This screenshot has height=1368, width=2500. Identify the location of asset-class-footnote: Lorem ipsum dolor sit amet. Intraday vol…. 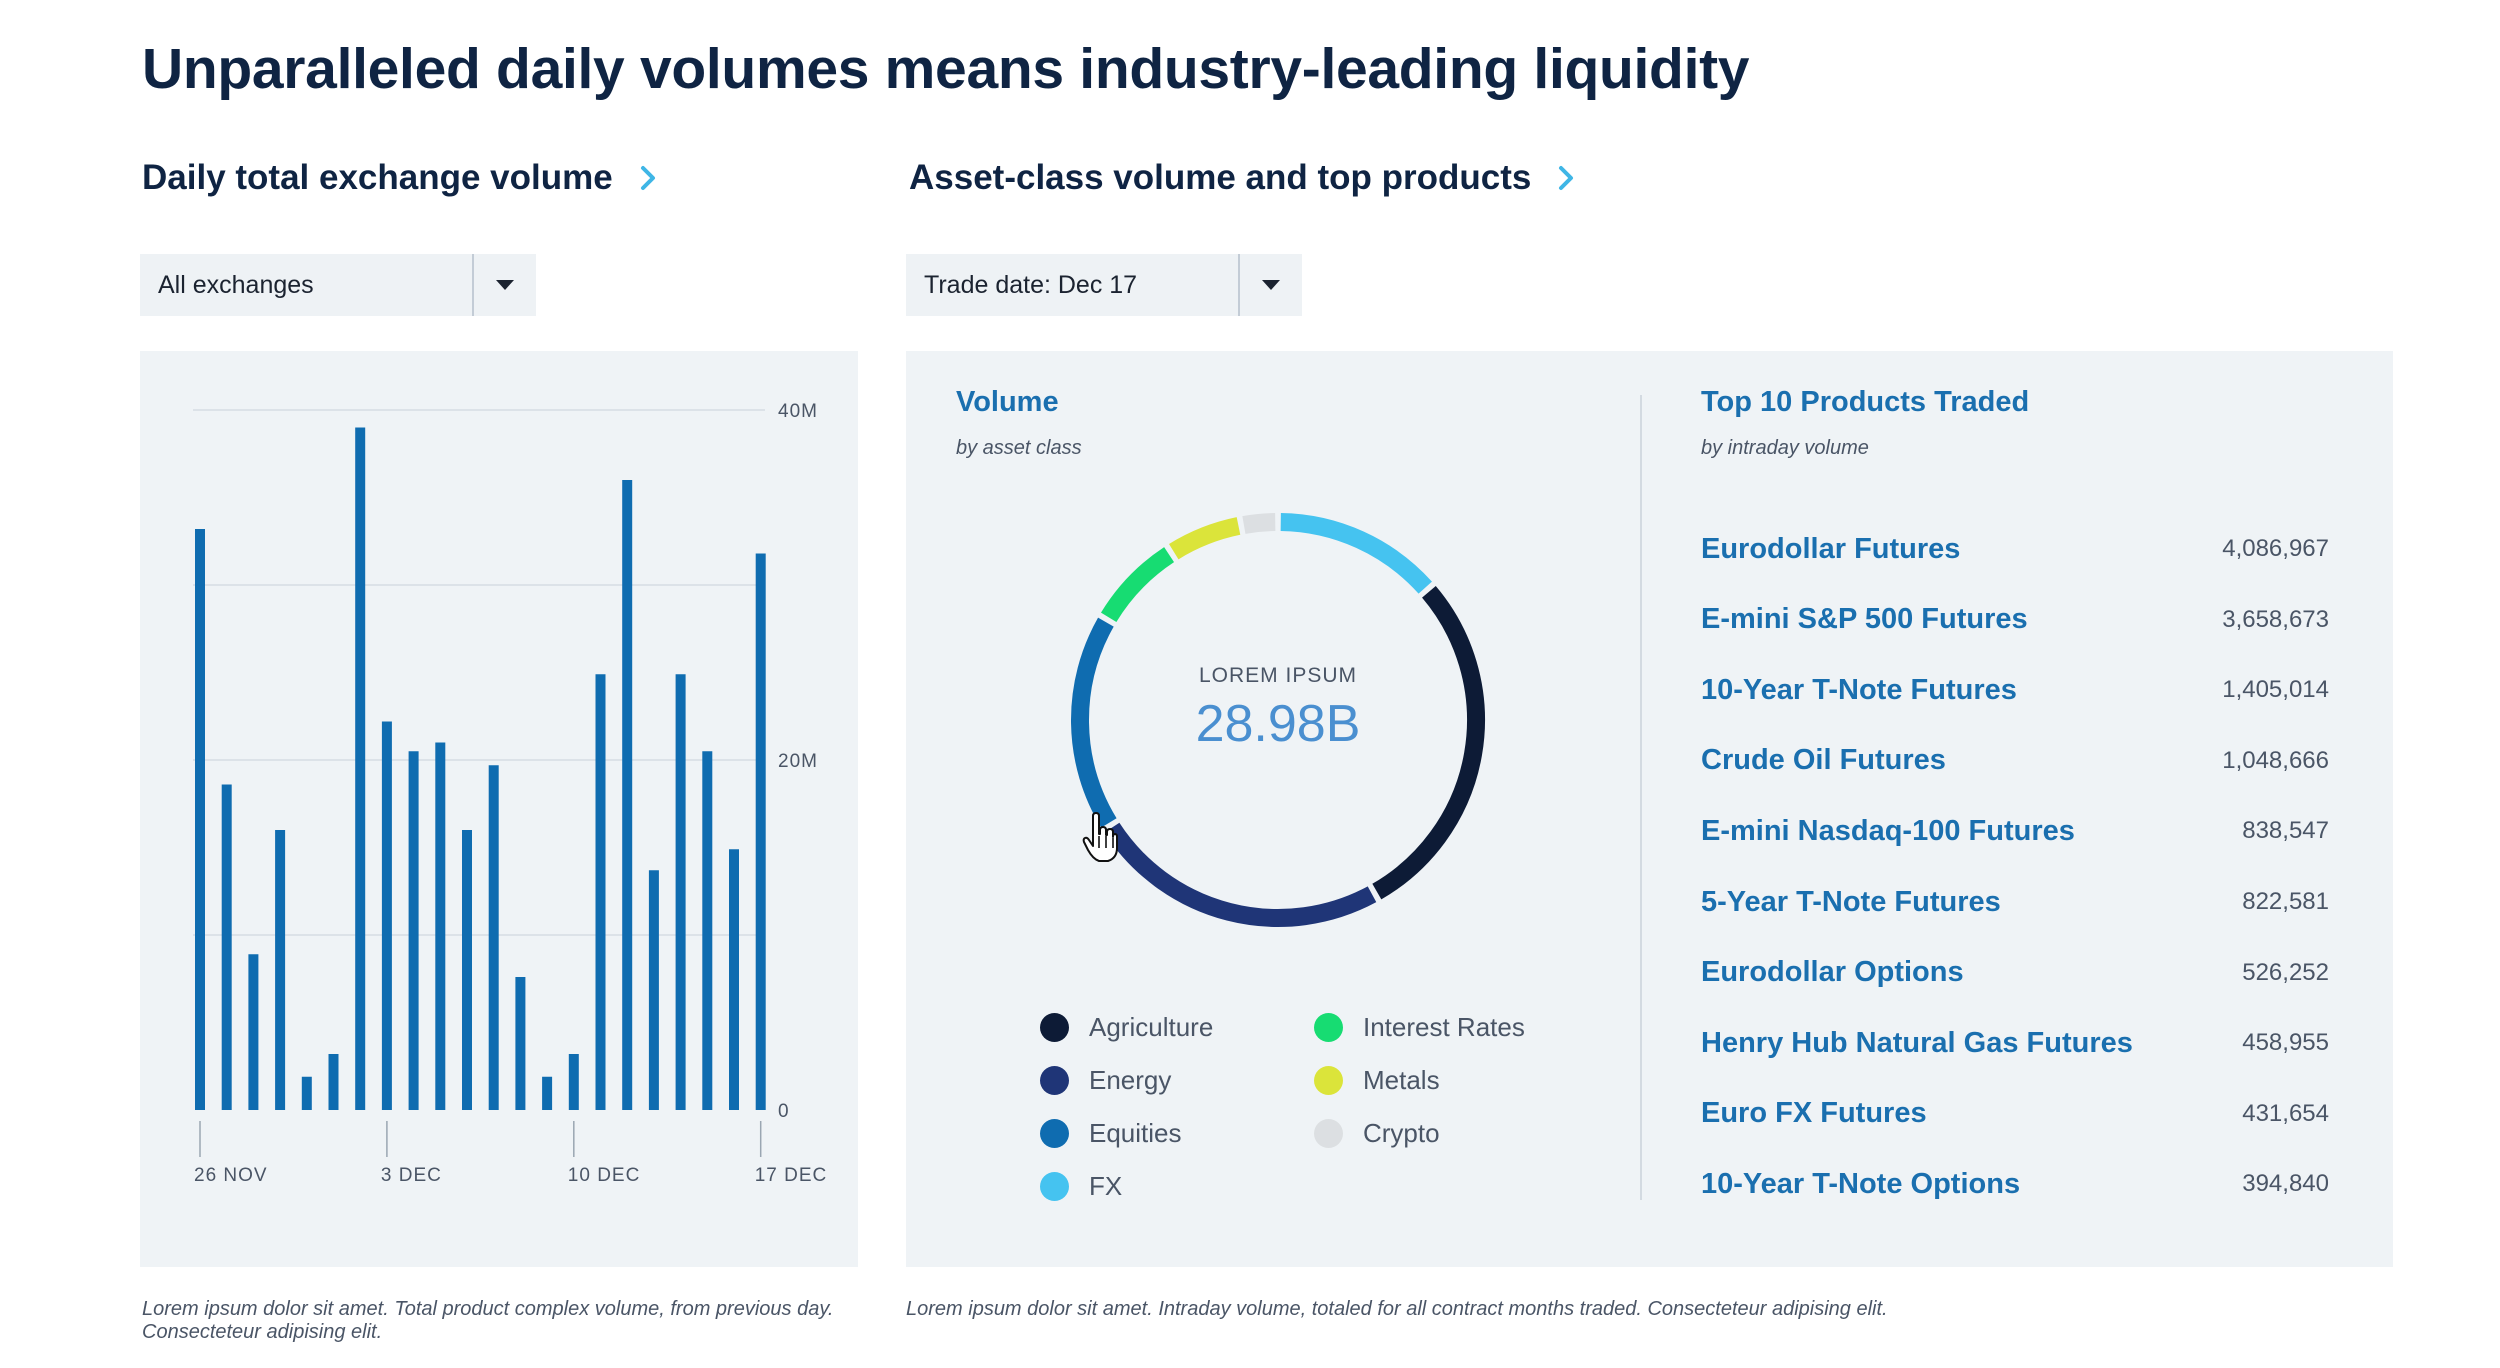
(1397, 1309).